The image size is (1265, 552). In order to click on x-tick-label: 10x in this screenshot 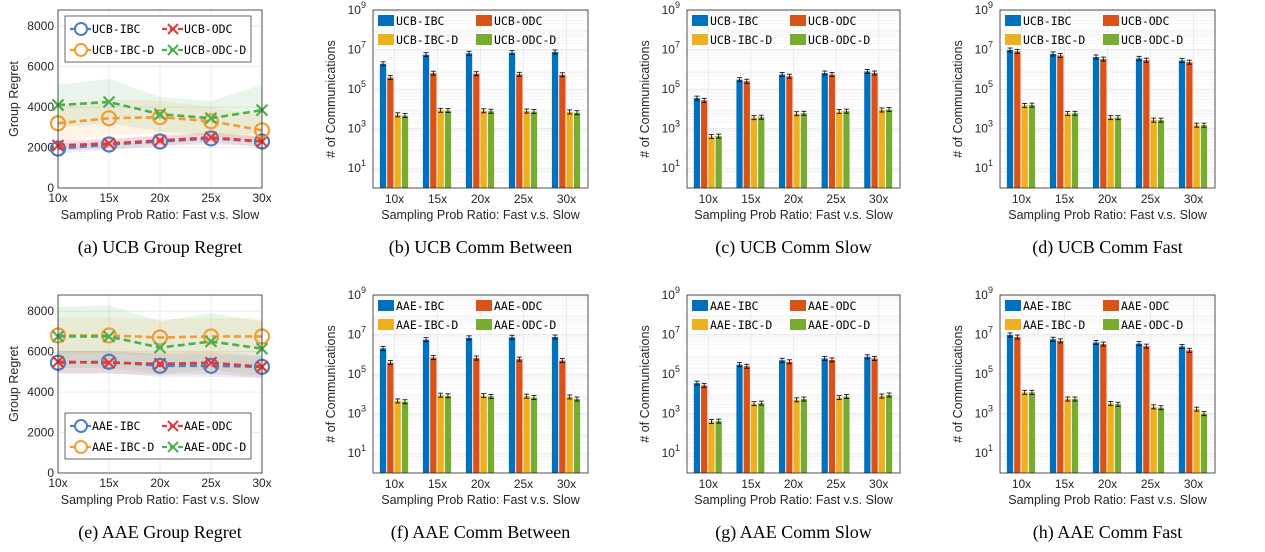, I will do `click(394, 199)`.